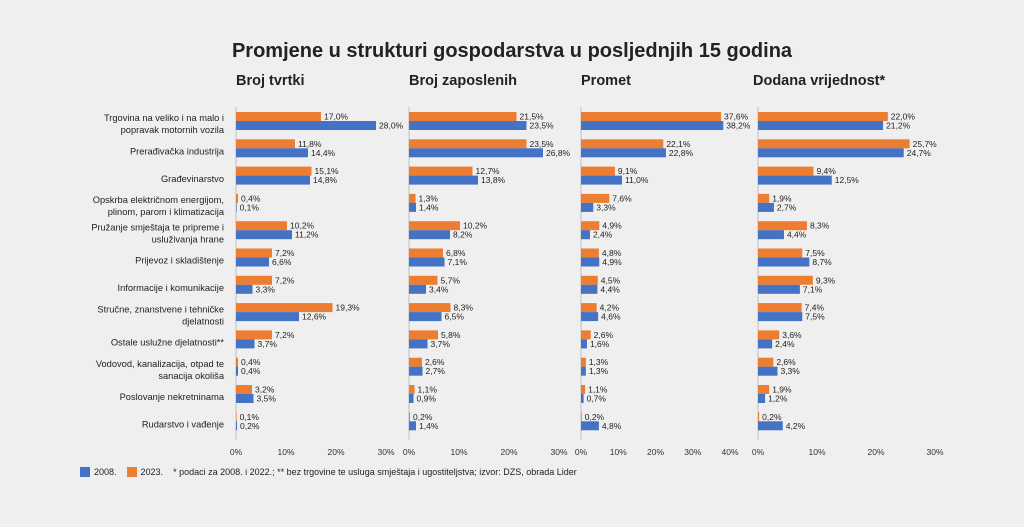 The width and height of the screenshot is (1024, 527). Describe the element at coordinates (192, 179) in the screenshot. I see `category-label-3: Građevinarstvo` at that location.